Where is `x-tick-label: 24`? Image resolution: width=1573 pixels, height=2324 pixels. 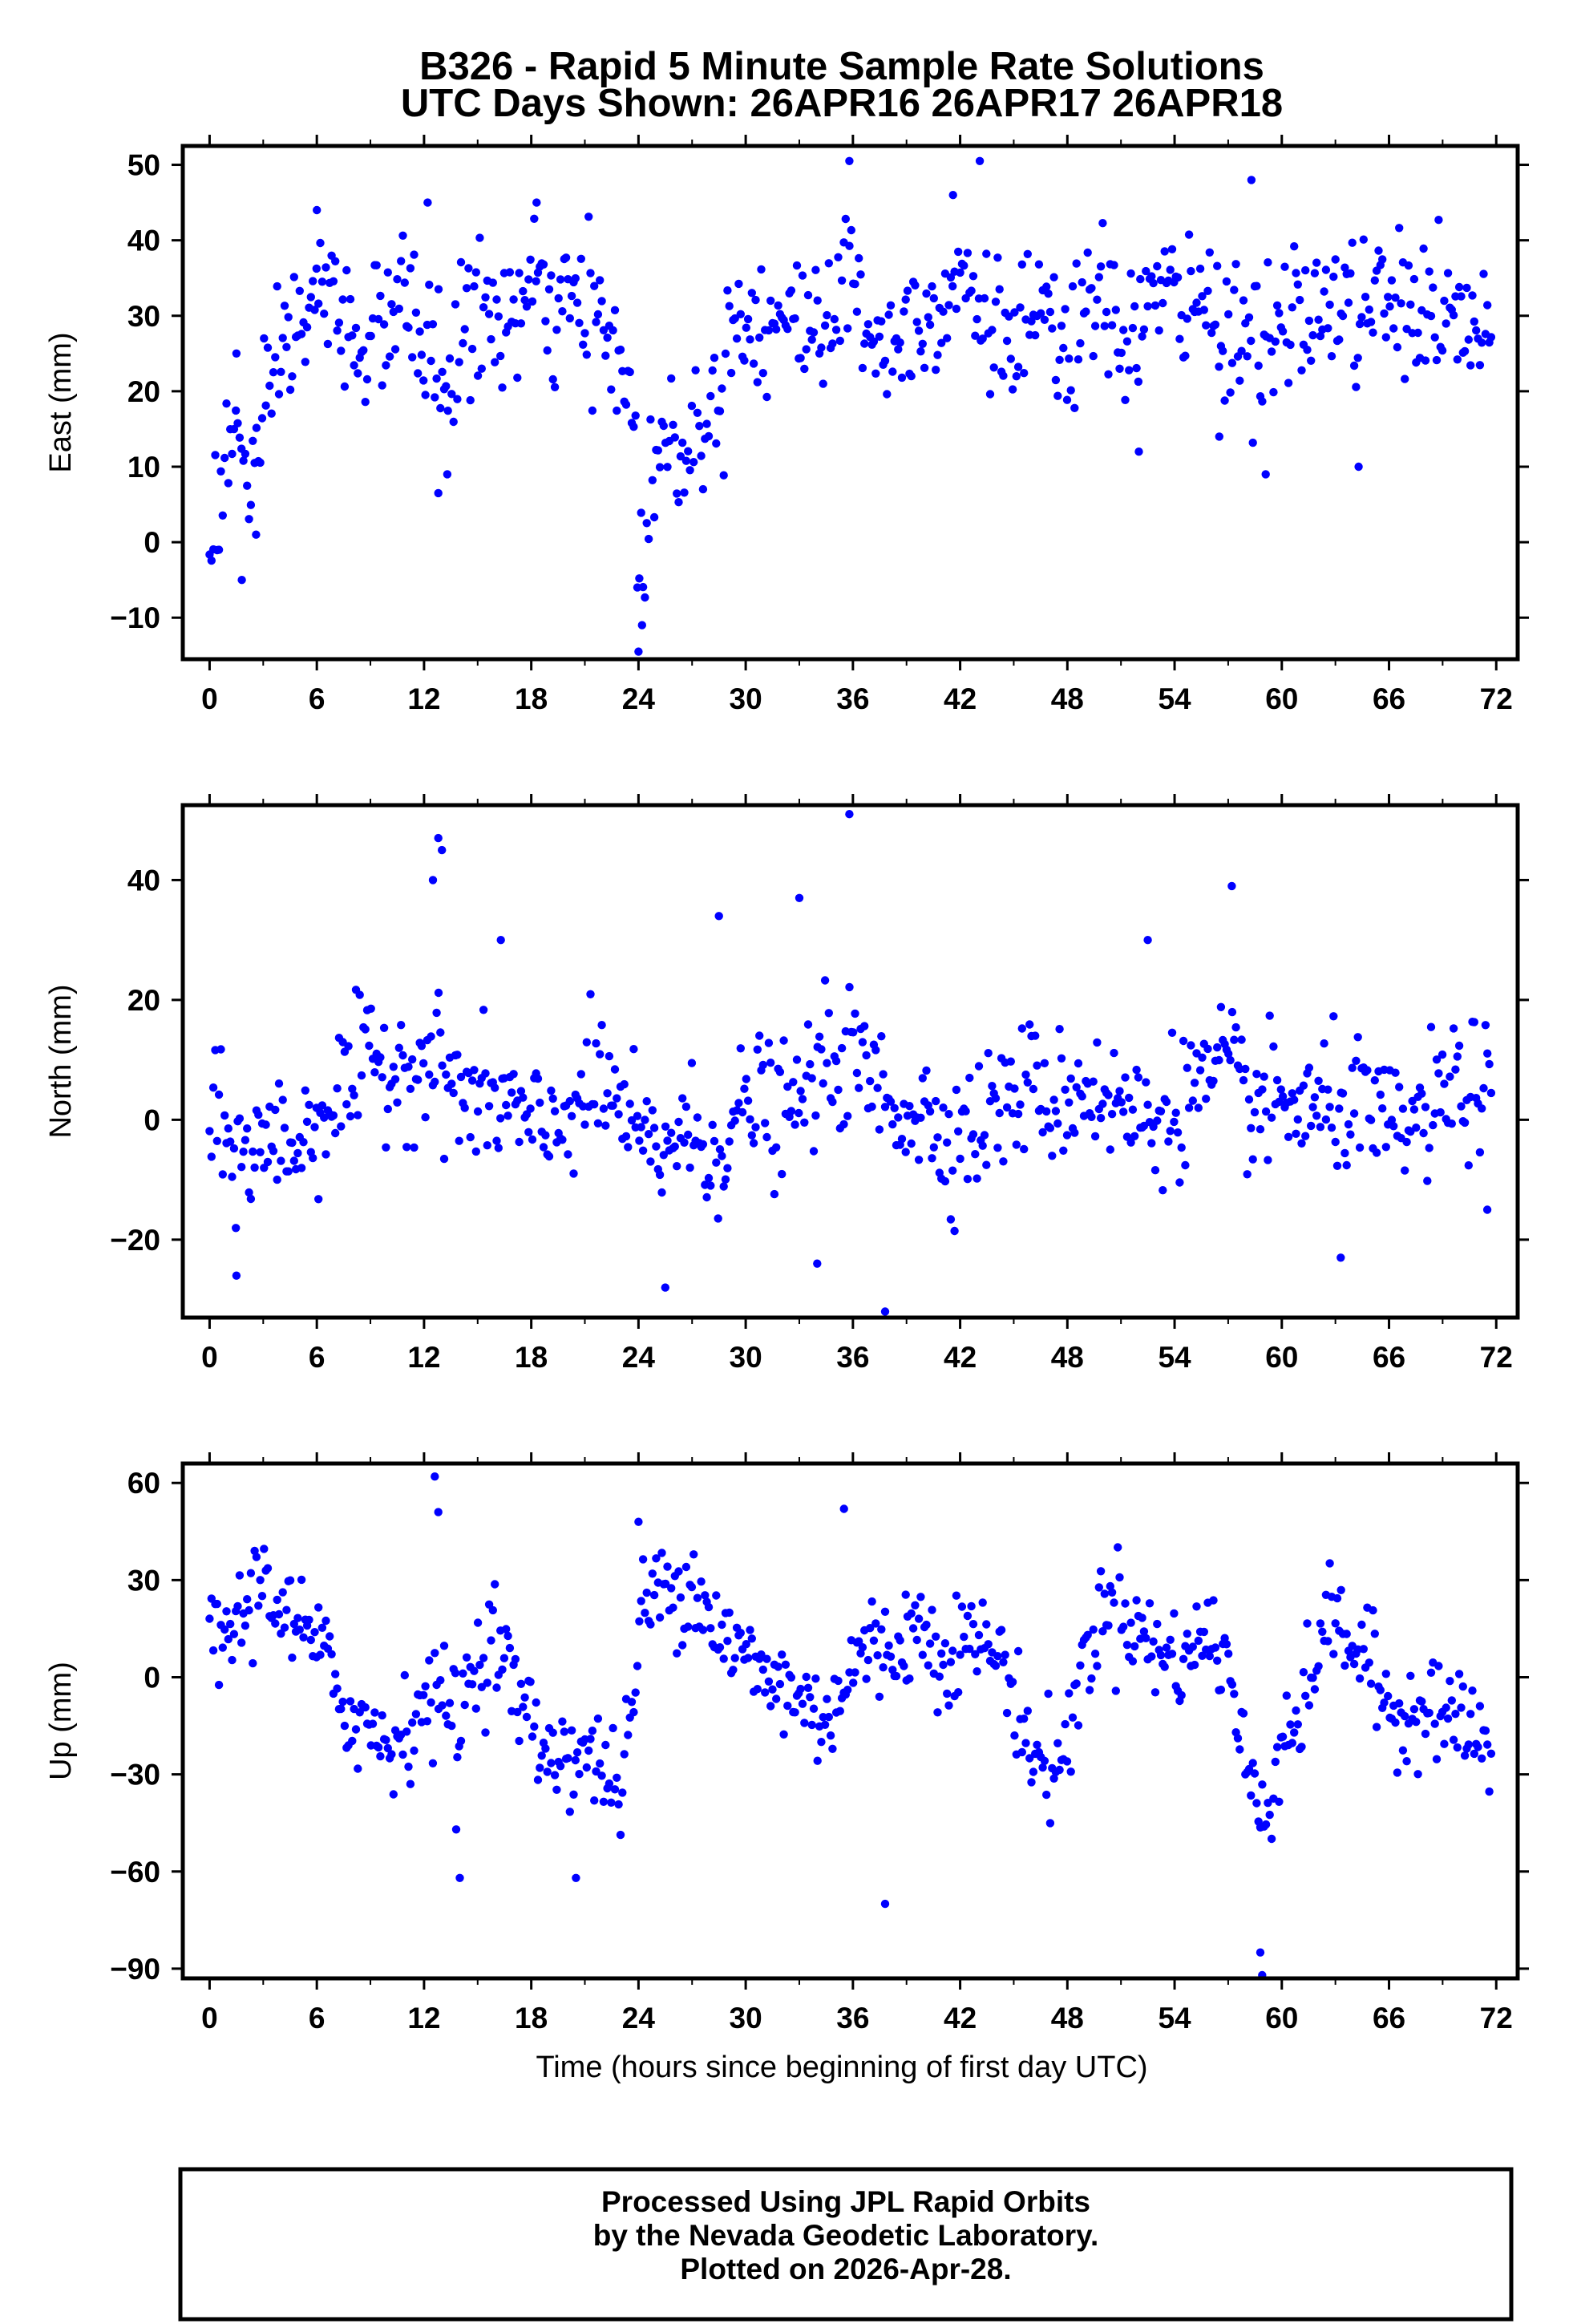 x-tick-label: 24 is located at coordinates (639, 1357).